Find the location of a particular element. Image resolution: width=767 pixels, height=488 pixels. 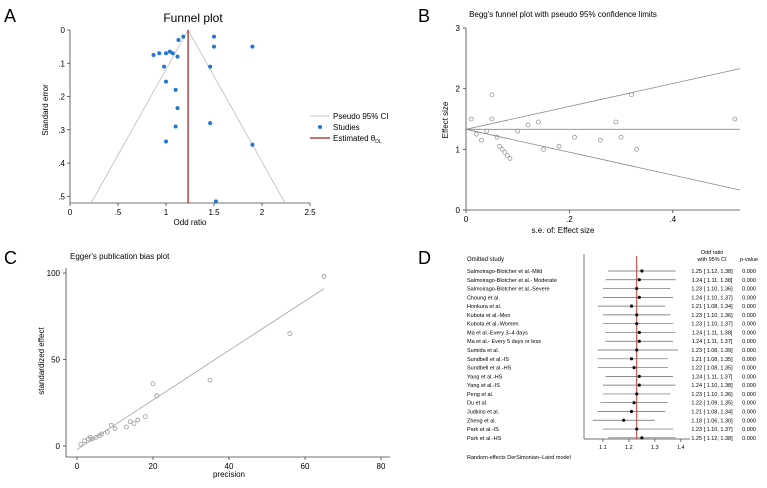

panel-d-or-label: 1.24 [ 1.11, 1.37] is located at coordinates (712, 342).